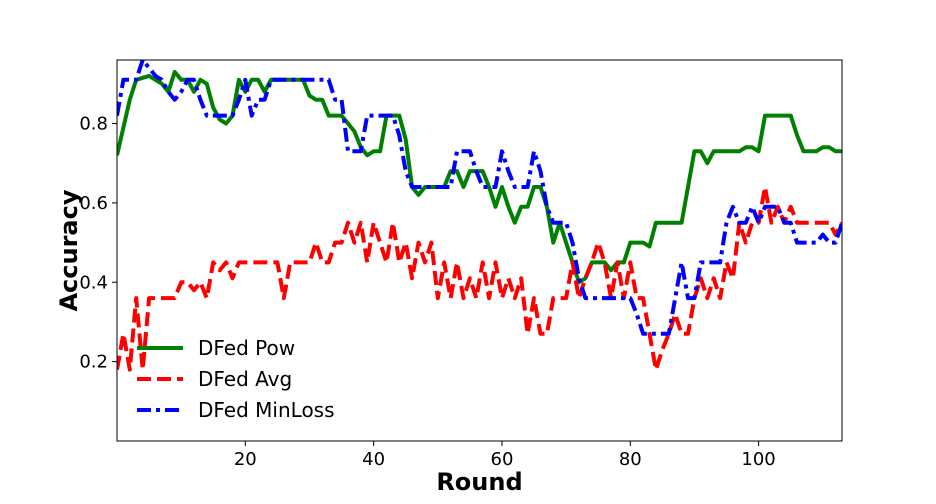 Image resolution: width=936 pixels, height=504 pixels. What do you see at coordinates (373, 459) in the screenshot?
I see `x-tick-label: 40` at bounding box center [373, 459].